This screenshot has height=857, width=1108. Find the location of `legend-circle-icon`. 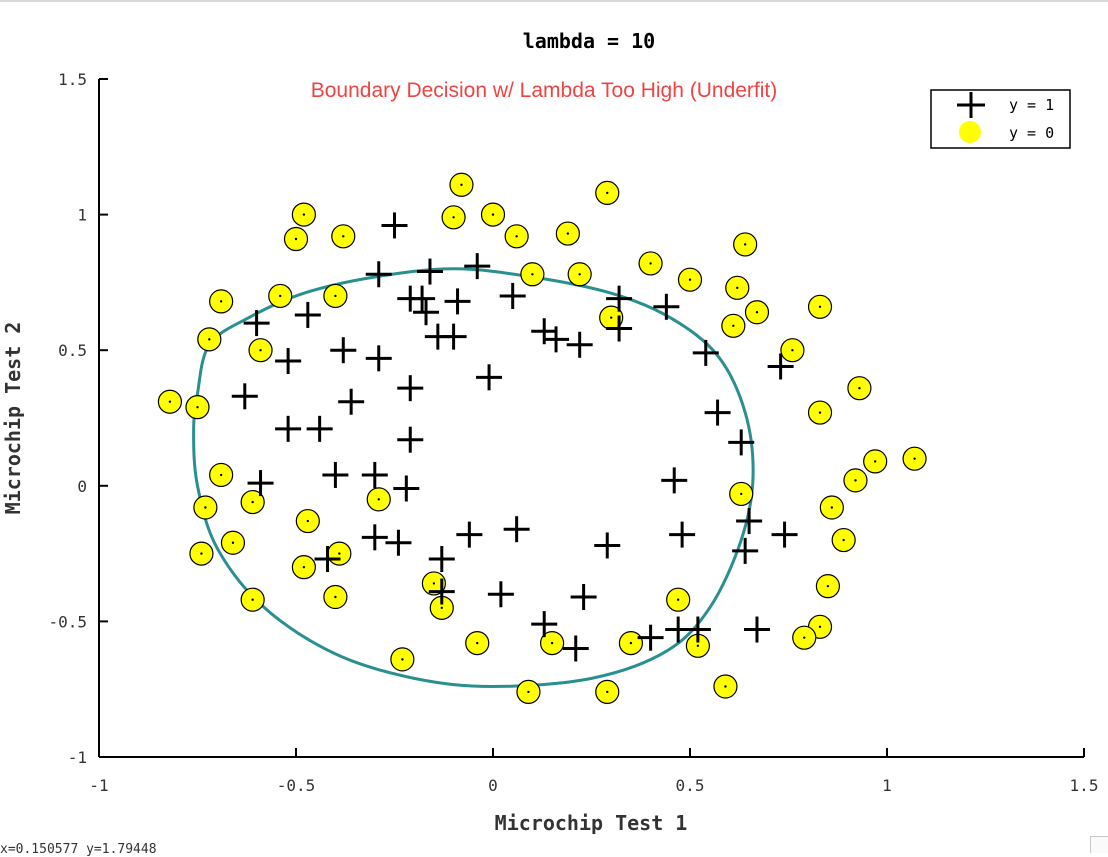

legend-circle-icon is located at coordinates (970, 132).